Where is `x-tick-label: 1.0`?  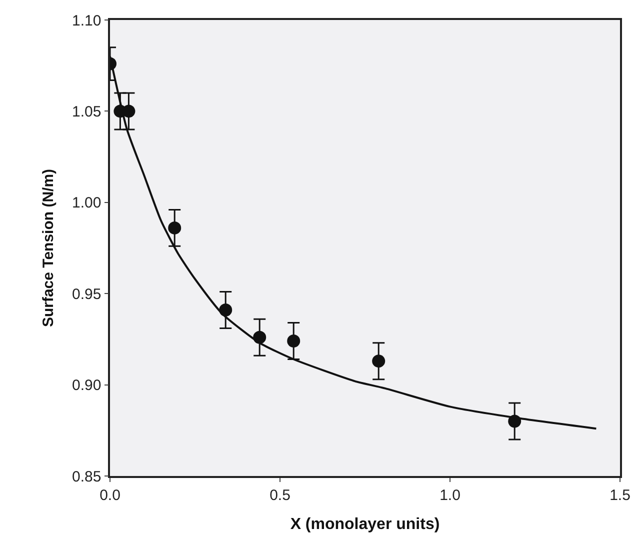
x-tick-label: 1.0 is located at coordinates (450, 495).